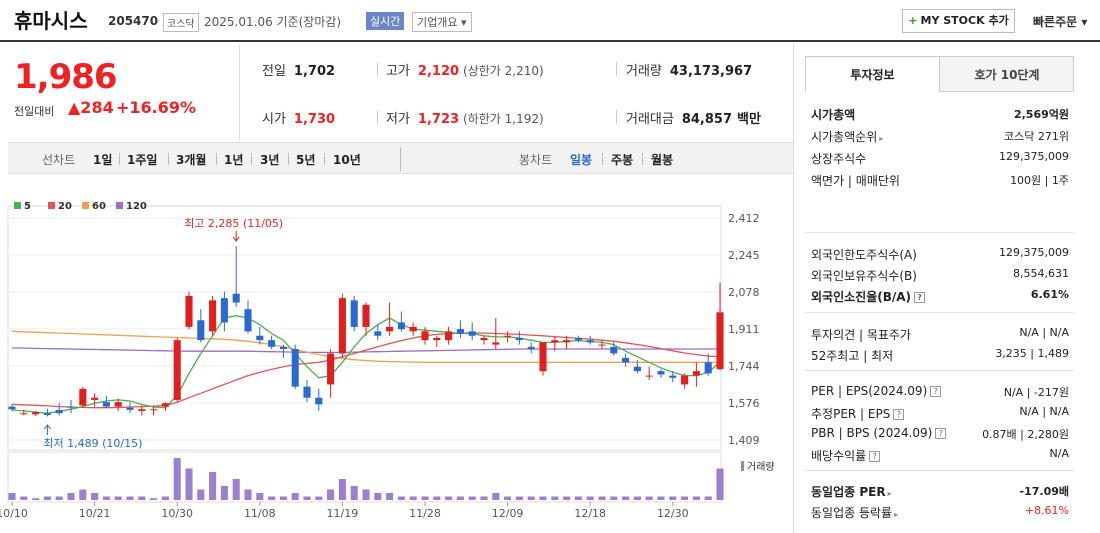 This screenshot has width=1100, height=533. What do you see at coordinates (103, 160) in the screenshot?
I see `tab-1d: 1일` at bounding box center [103, 160].